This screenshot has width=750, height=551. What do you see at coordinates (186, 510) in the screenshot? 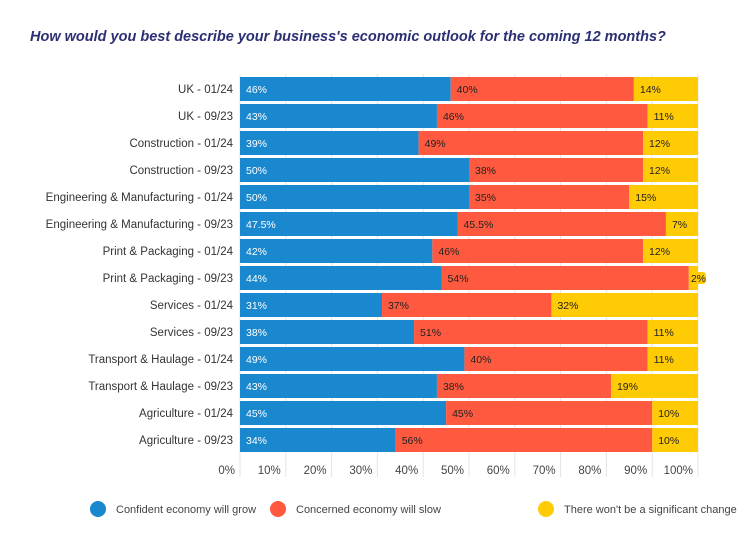
I see `legend-label: Confident economy will grow` at bounding box center [186, 510].